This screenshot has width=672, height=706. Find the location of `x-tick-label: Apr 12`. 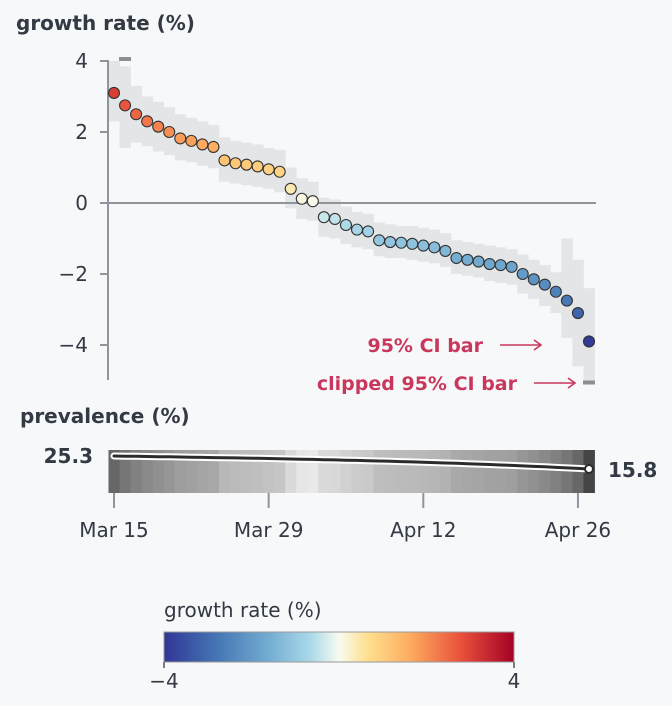

x-tick-label: Apr 12 is located at coordinates (423, 530).